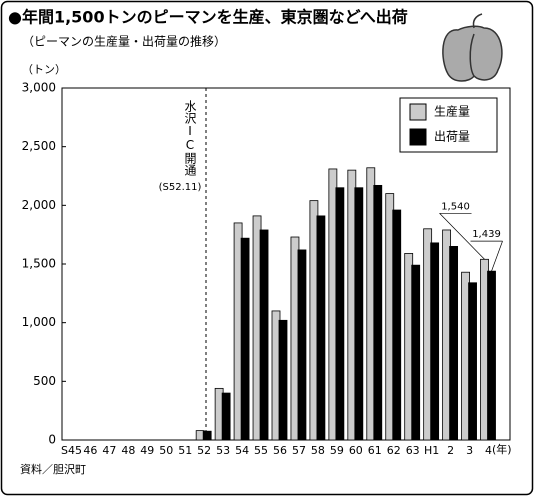 Image resolution: width=534 pixels, height=496 pixels. What do you see at coordinates (375, 450) in the screenshot?
I see `x-tick-label: 61` at bounding box center [375, 450].